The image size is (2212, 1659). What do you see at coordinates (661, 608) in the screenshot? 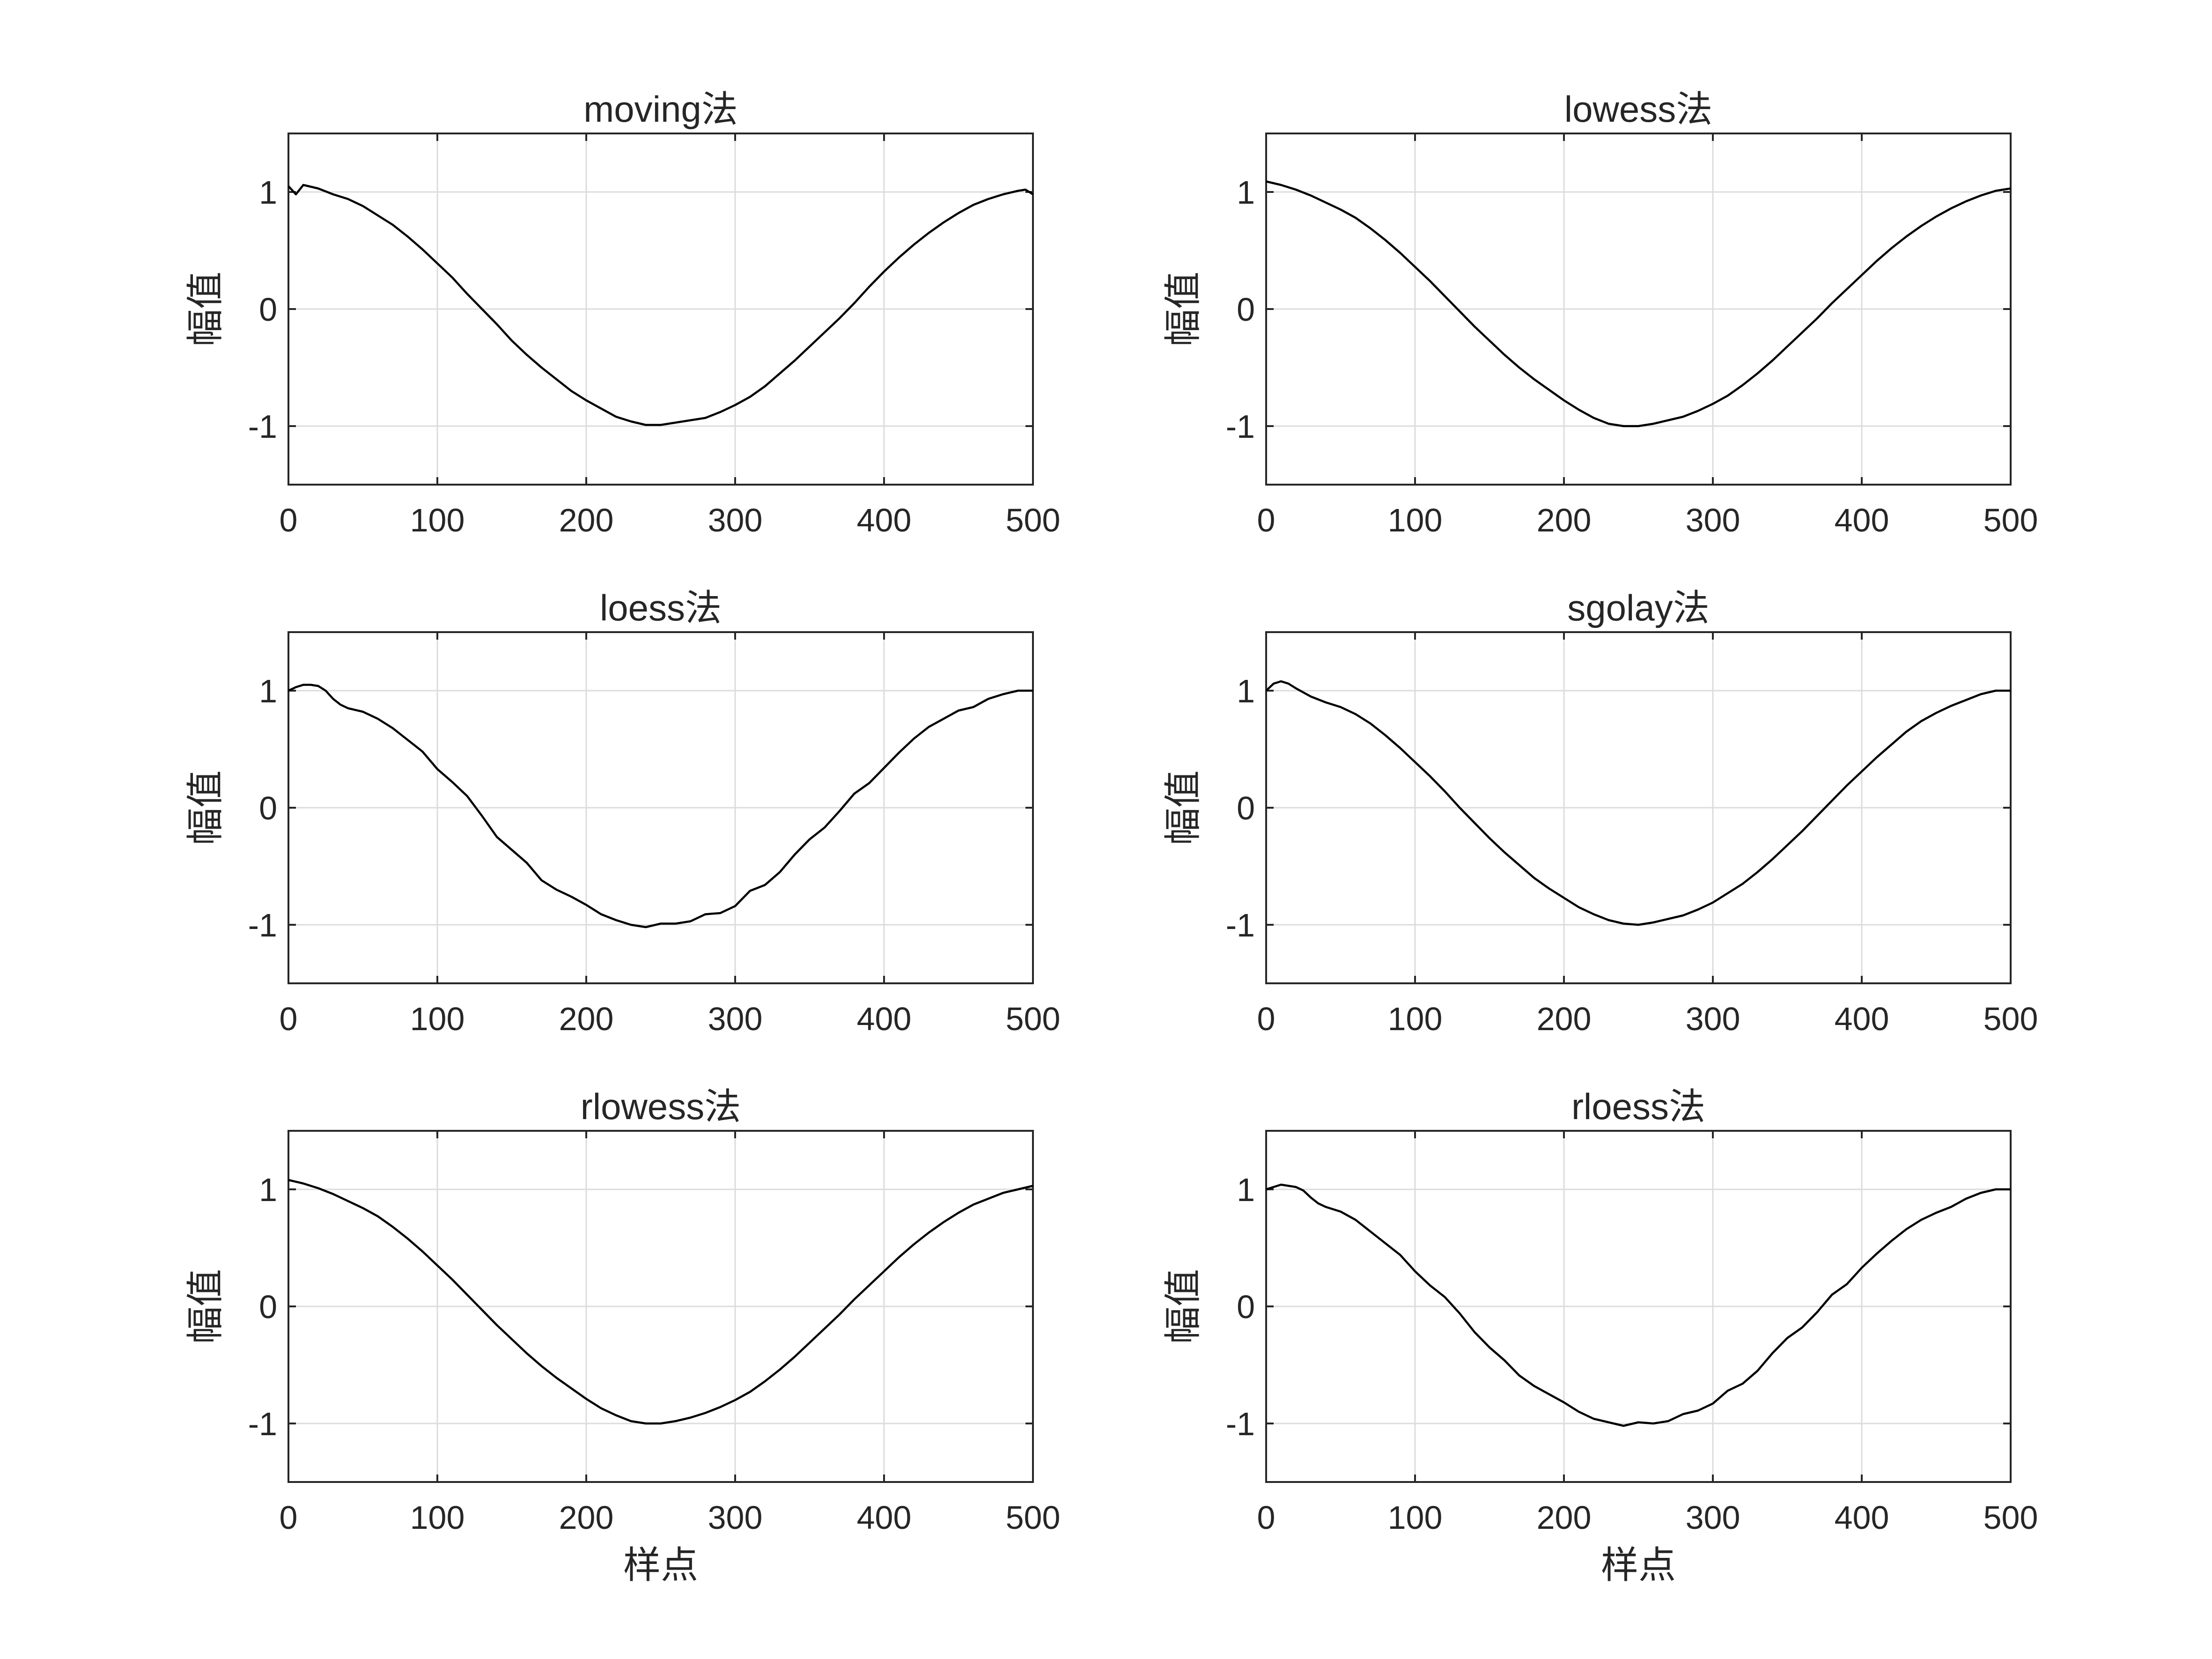
I see `subplot-title: loess法` at bounding box center [661, 608].